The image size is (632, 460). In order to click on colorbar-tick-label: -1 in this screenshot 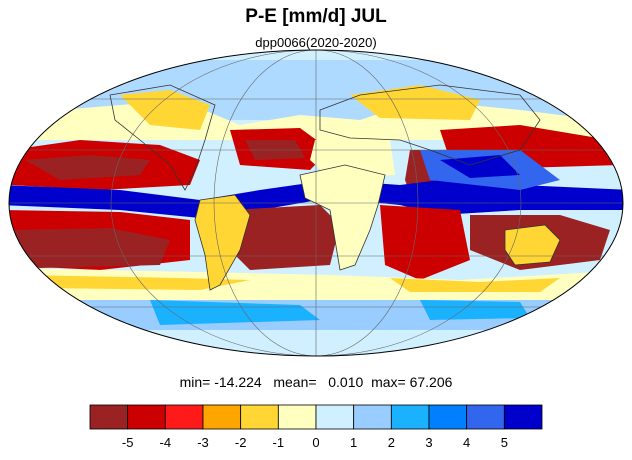, I will do `click(279, 442)`.